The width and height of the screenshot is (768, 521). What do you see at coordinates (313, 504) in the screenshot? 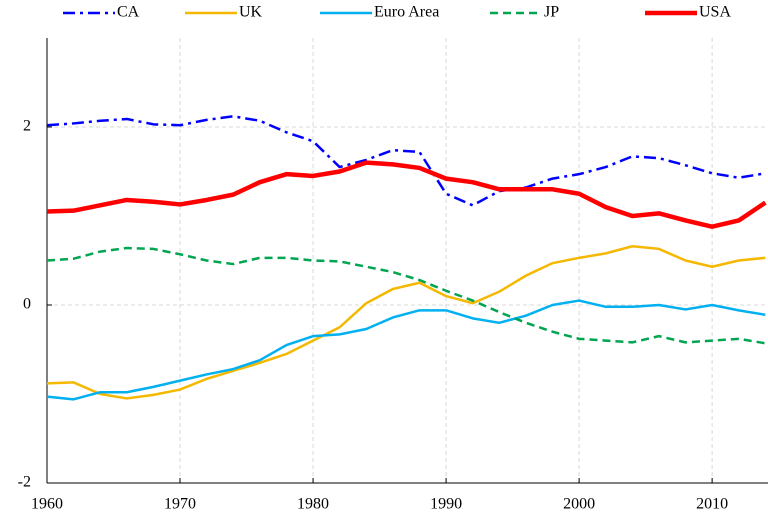
I see `x-tick-label: 1980` at bounding box center [313, 504].